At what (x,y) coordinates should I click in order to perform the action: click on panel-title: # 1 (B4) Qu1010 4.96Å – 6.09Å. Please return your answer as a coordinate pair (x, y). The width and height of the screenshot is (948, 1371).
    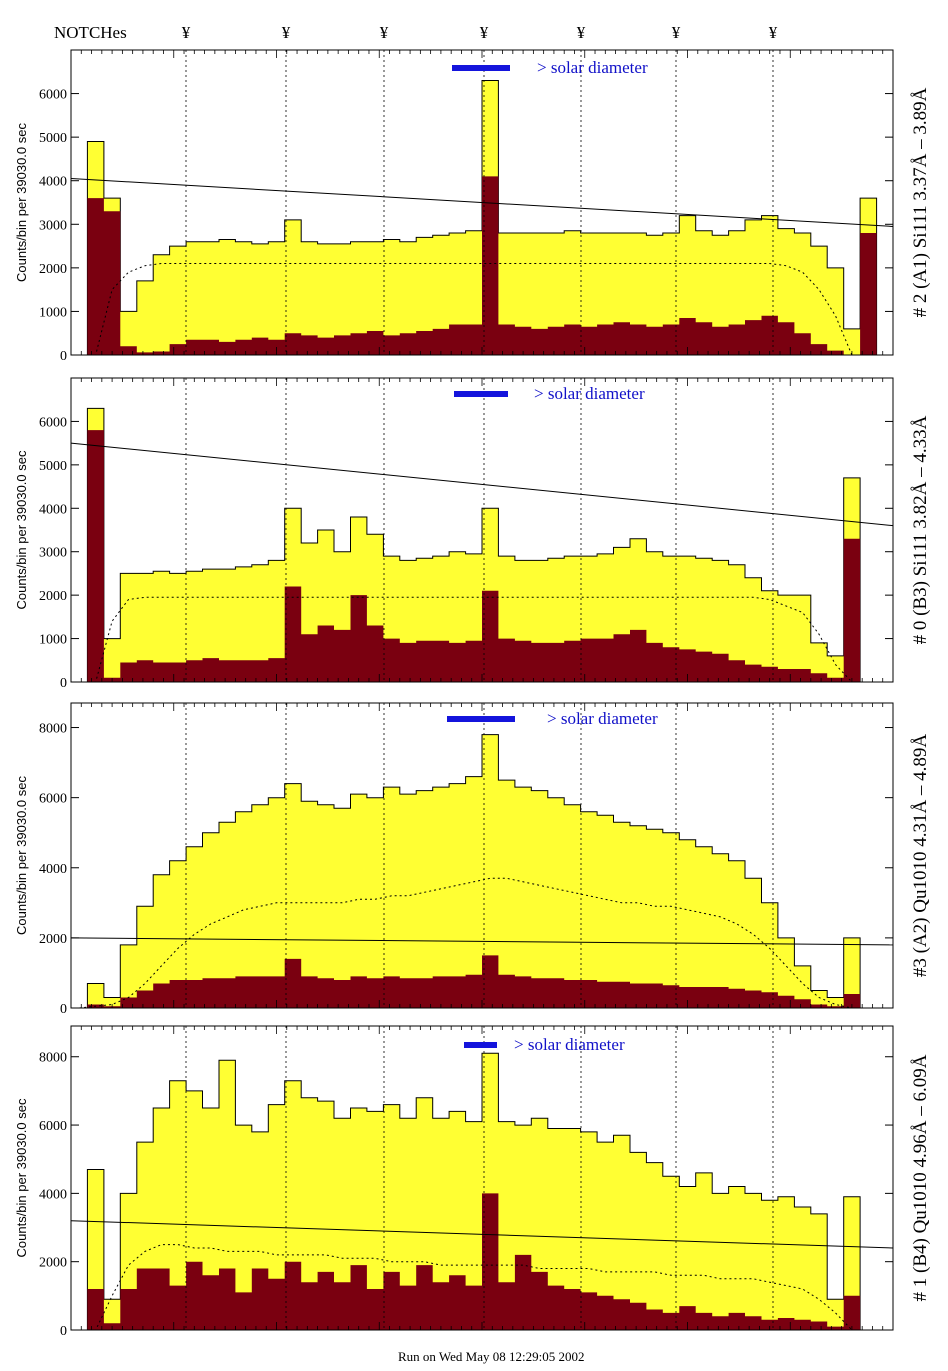
    Looking at the image, I should click on (920, 1177).